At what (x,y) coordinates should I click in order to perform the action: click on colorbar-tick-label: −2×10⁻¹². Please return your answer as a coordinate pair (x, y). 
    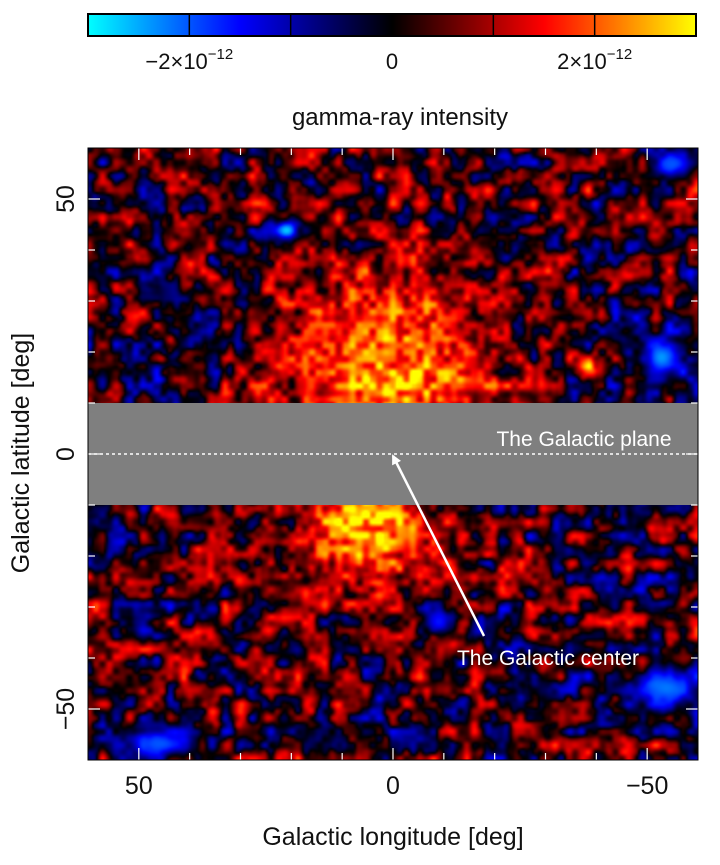
    Looking at the image, I should click on (189, 60).